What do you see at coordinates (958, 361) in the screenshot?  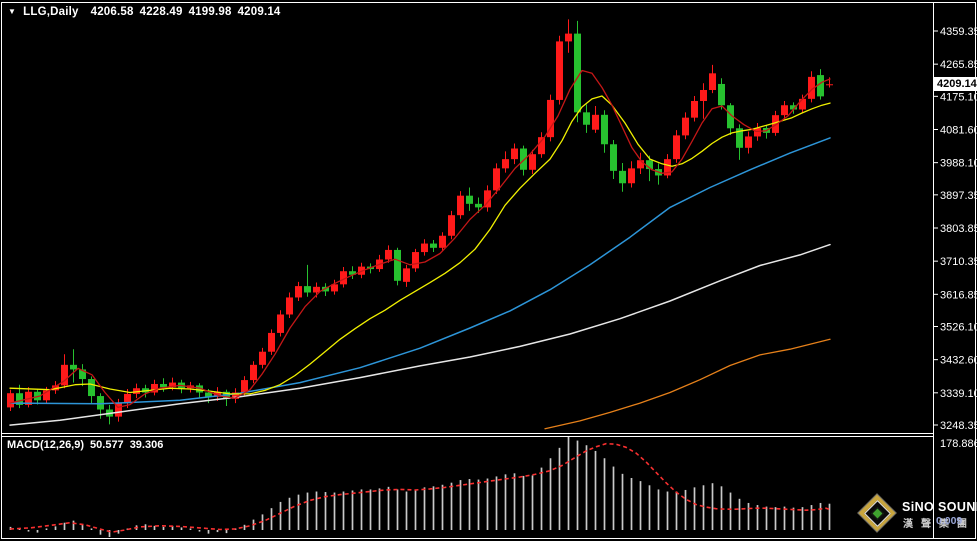 I see `price-axis-label: 3432.60` at bounding box center [958, 361].